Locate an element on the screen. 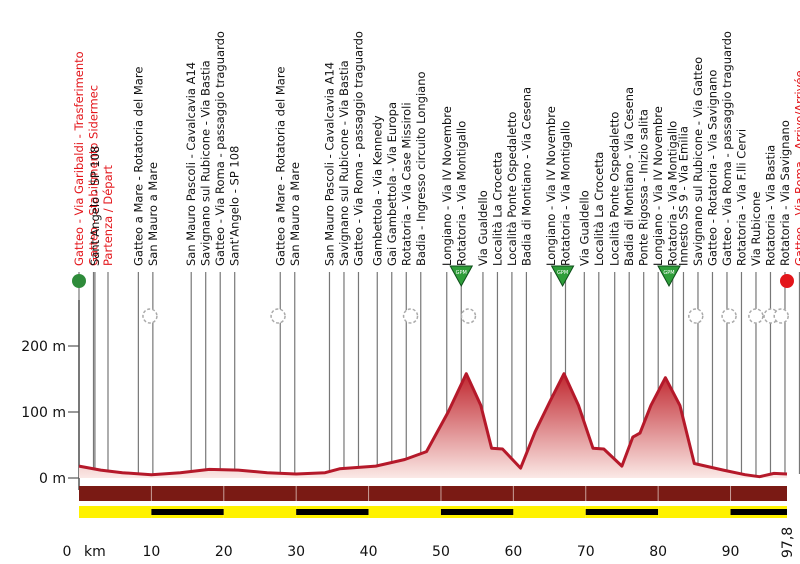 The height and width of the screenshot is (564, 800). finish-marker is located at coordinates (787, 281).